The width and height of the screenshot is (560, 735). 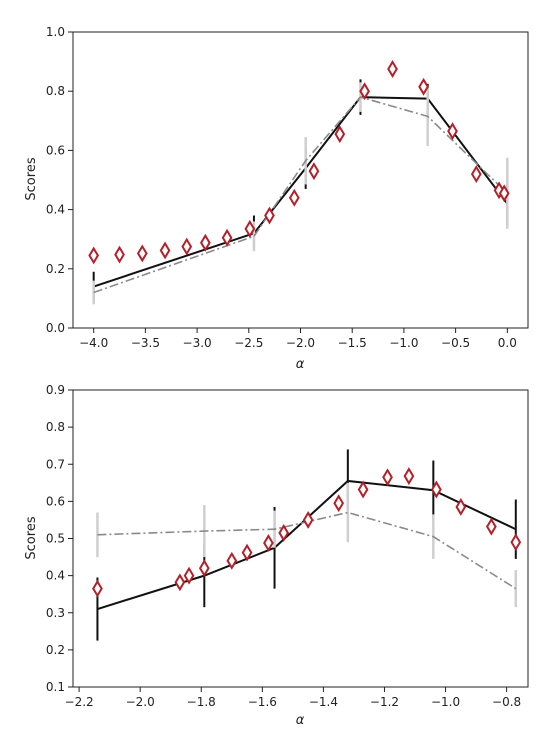 I want to click on x-tick-label: −1.6, so click(x=262, y=702).